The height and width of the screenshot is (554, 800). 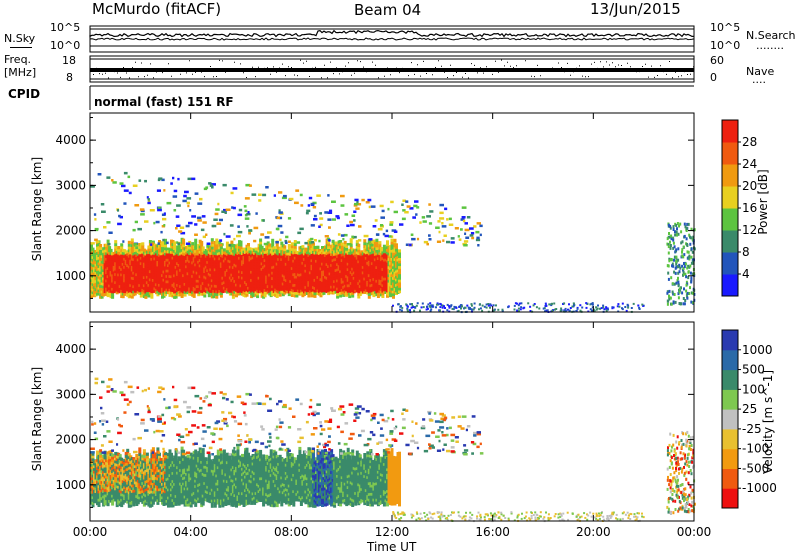 I want to click on freq-trace, so click(x=392, y=70).